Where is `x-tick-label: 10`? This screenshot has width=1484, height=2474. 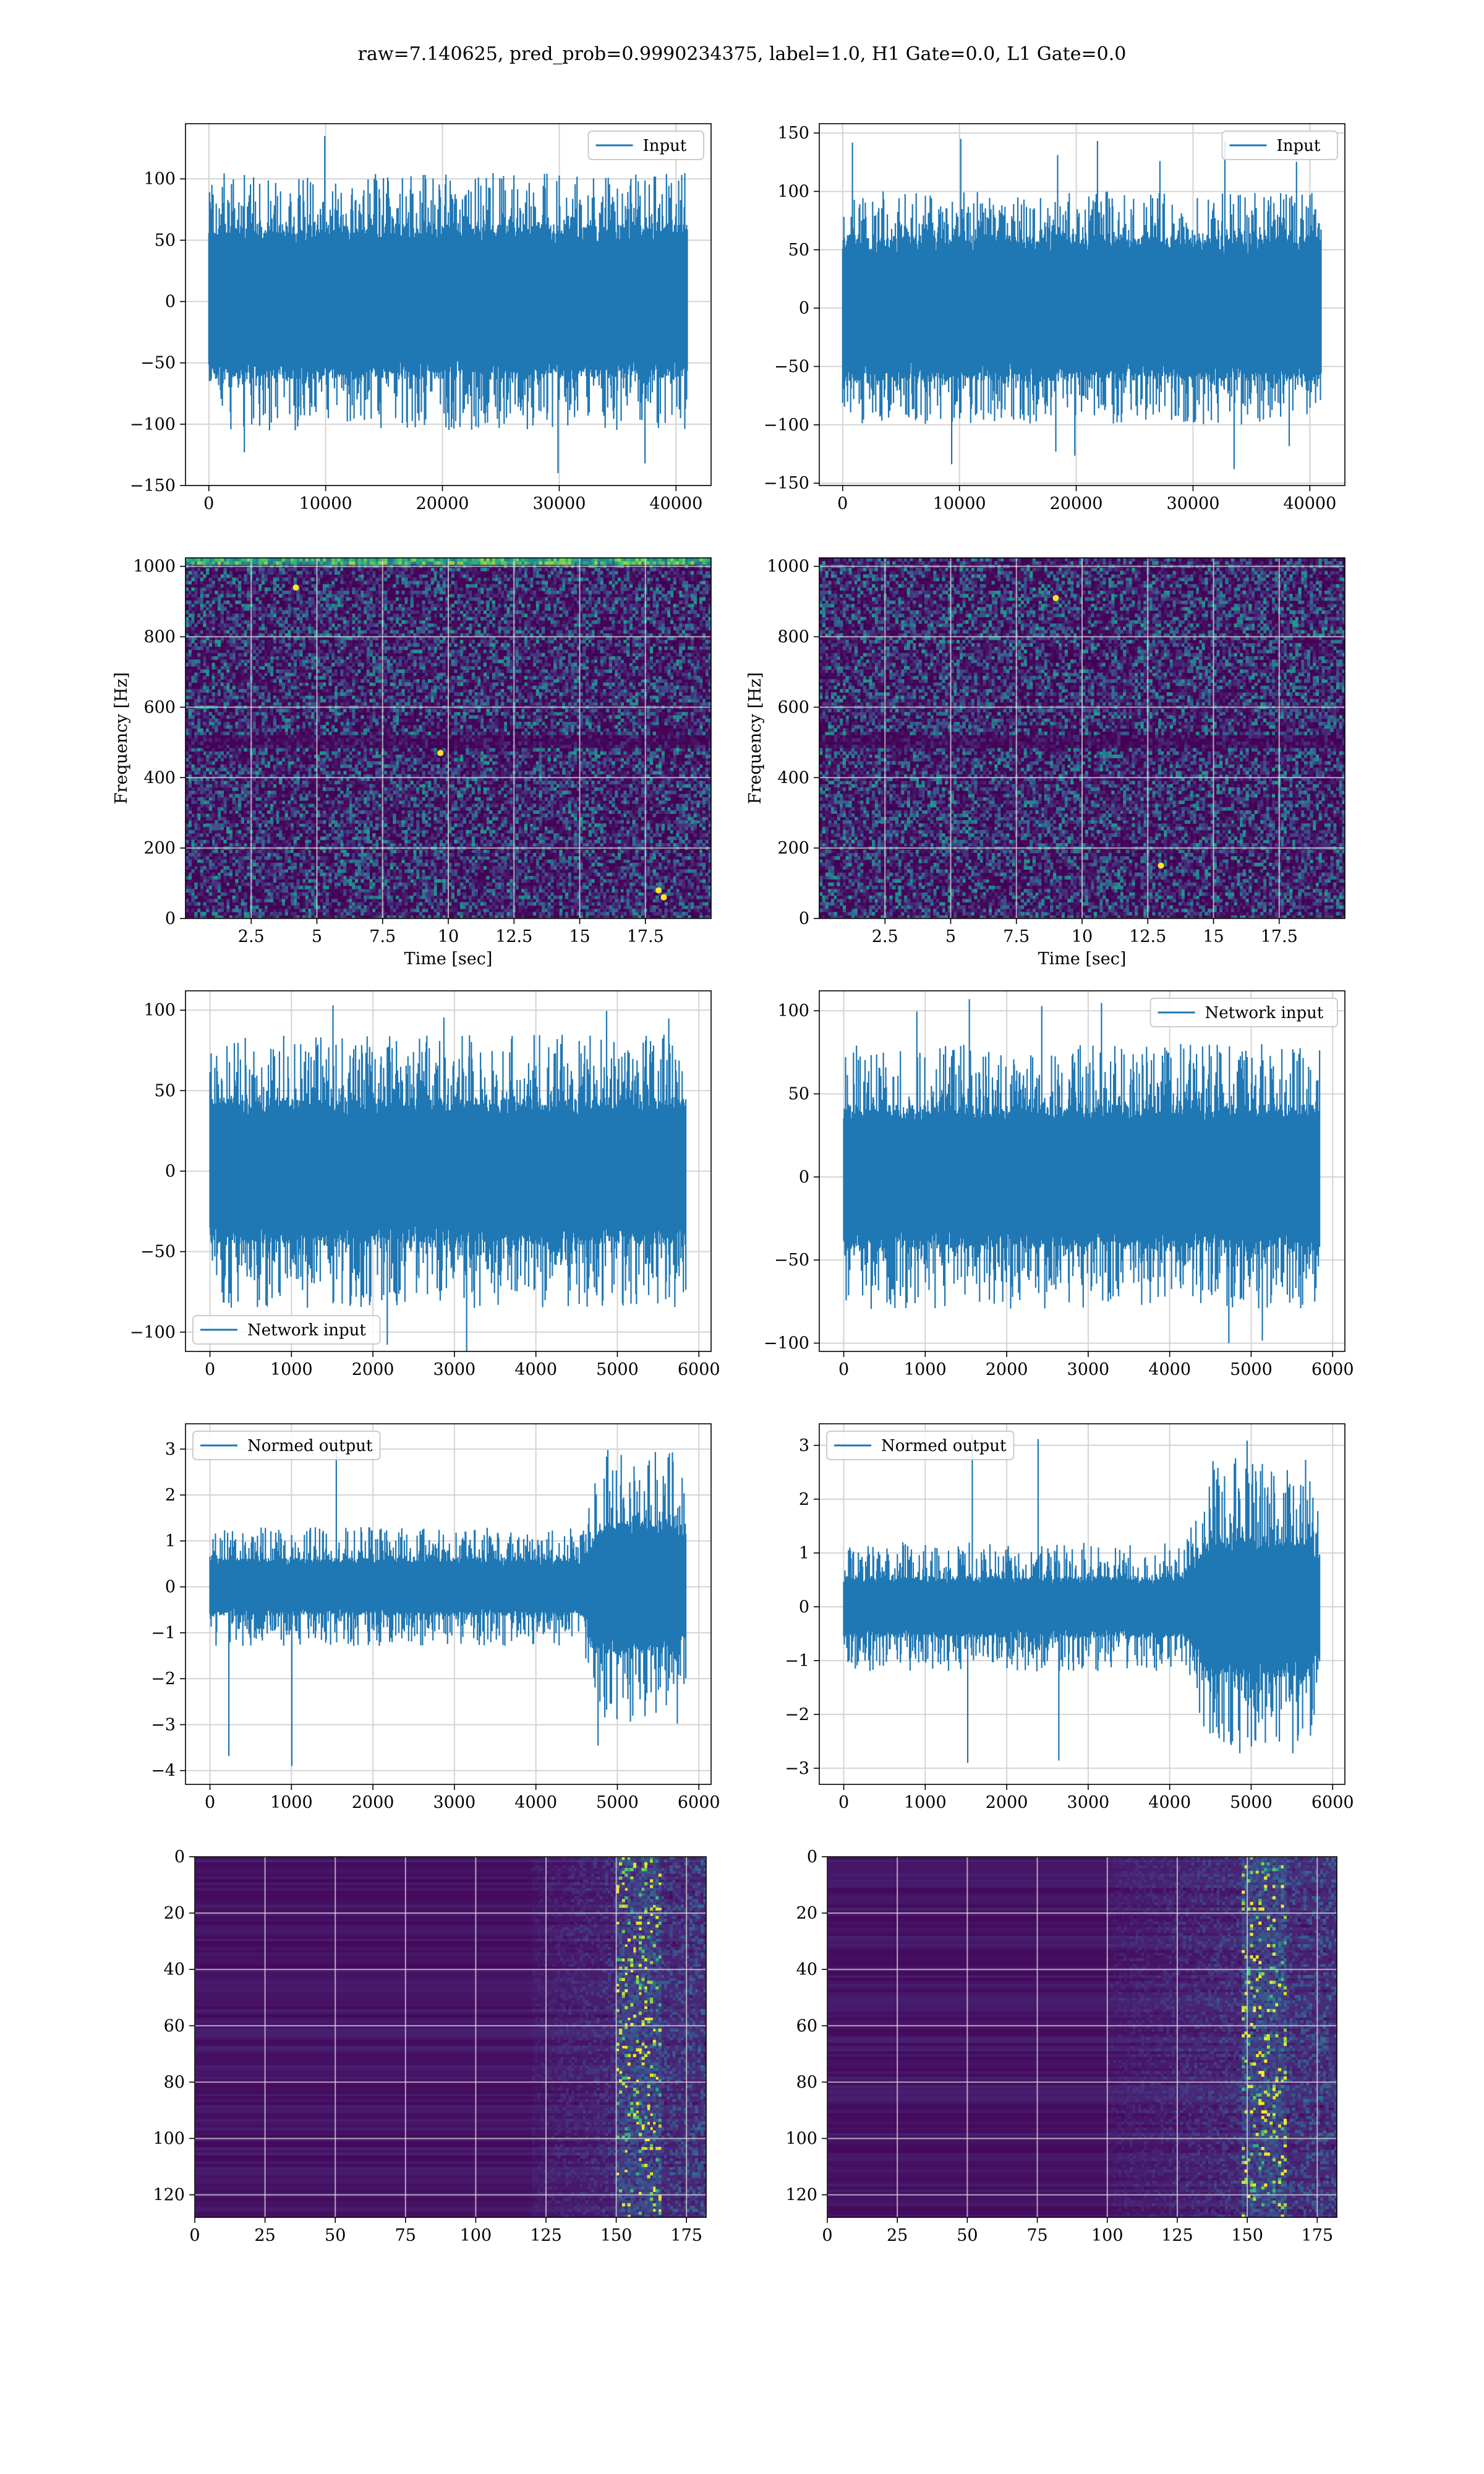 x-tick-label: 10 is located at coordinates (1082, 936).